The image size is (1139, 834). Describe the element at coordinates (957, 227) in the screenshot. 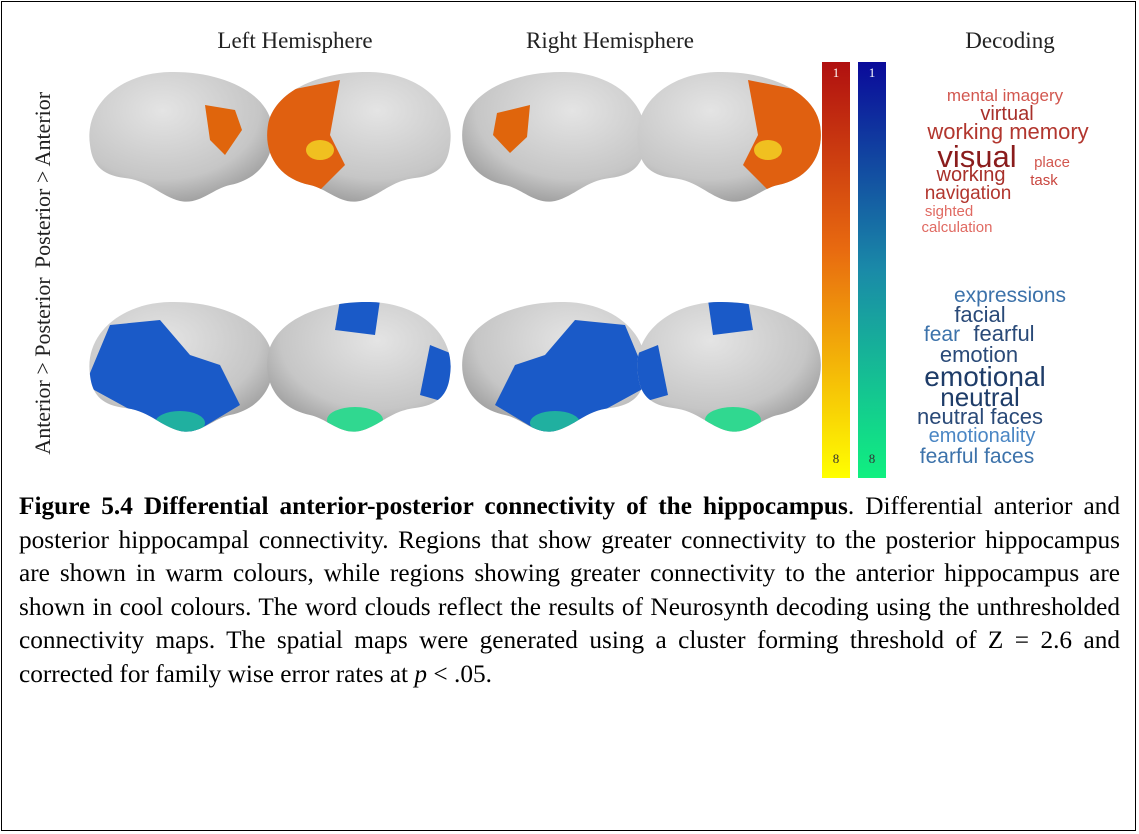

I see `word: calculation` at that location.